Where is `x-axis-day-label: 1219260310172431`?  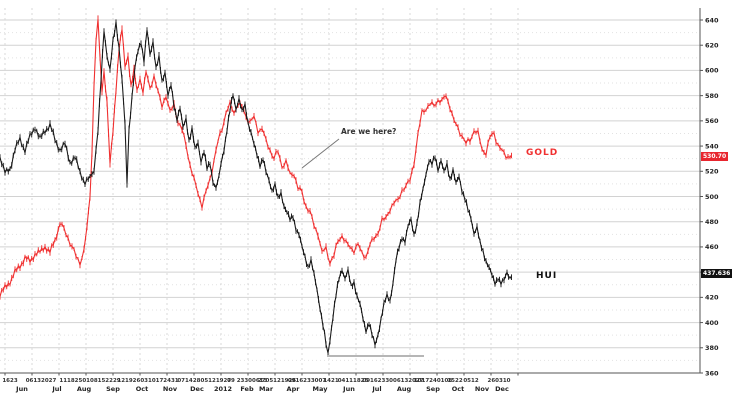 x-axis-day-label: 1219260310172431 is located at coordinates (147, 381).